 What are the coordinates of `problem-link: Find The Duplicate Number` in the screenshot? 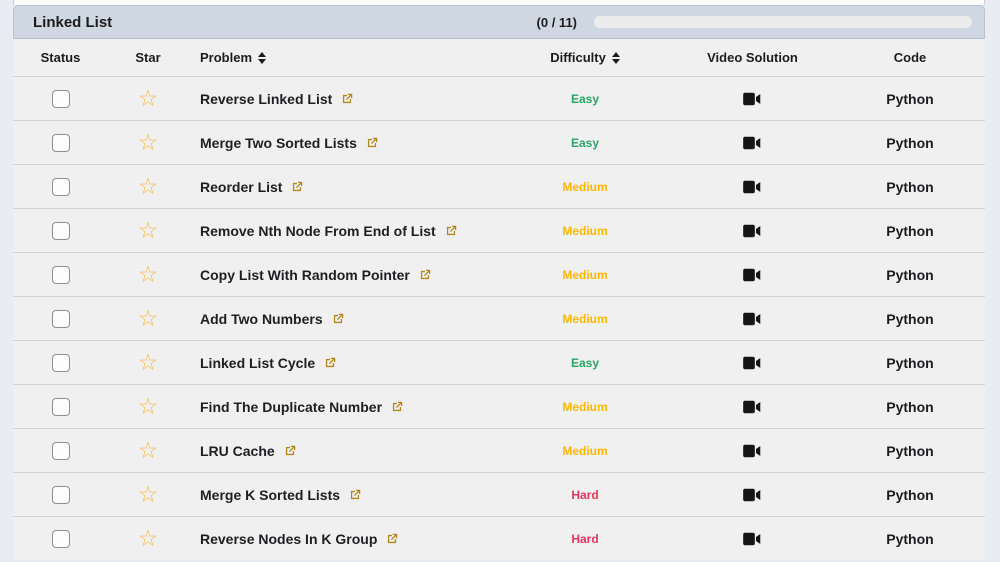 It's located at (302, 407).